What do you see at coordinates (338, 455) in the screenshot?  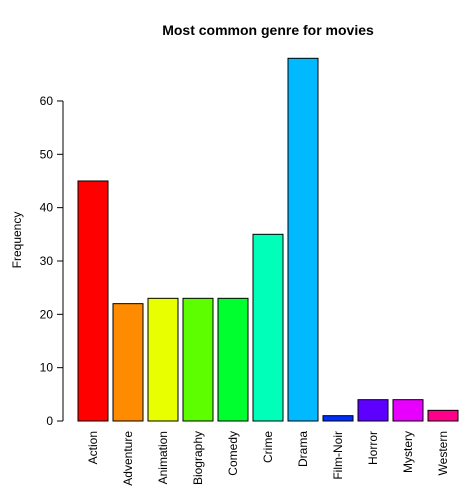 I see `x-tick-label: Film-Noir` at bounding box center [338, 455].